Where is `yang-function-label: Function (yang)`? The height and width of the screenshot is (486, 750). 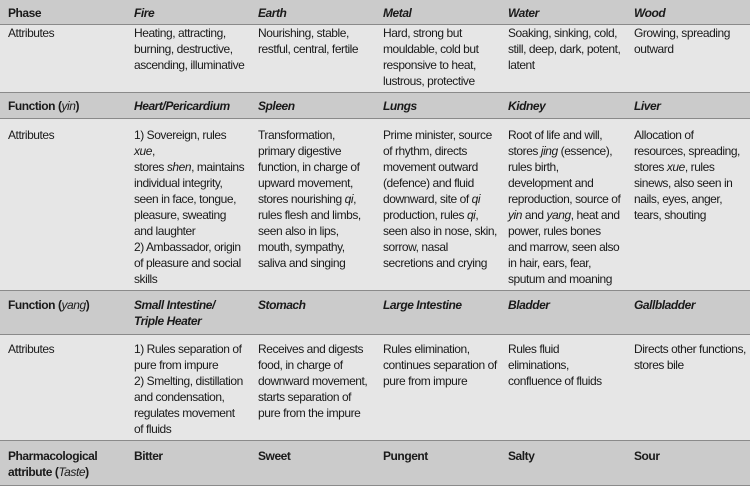 yang-function-label: Function (yang) is located at coordinates (69, 305).